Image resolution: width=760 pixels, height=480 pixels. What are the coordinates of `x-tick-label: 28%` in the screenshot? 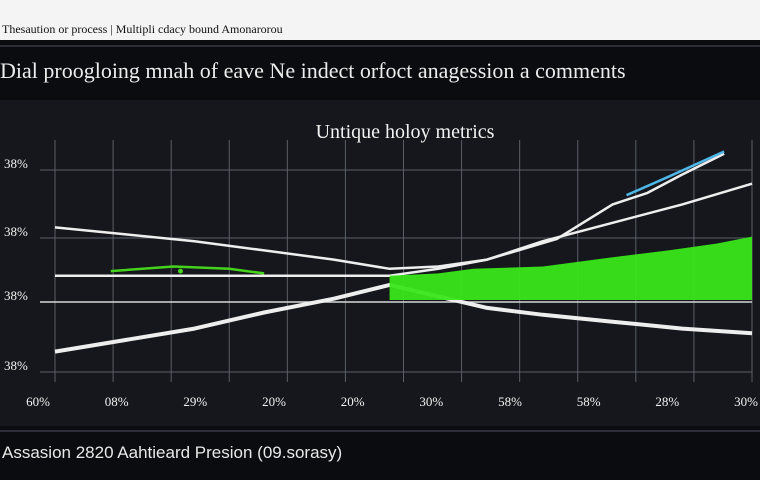 It's located at (667, 401).